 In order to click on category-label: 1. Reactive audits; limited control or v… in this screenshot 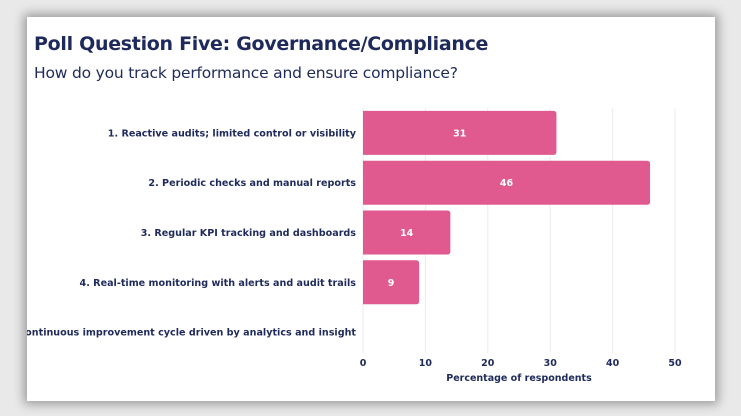, I will do `click(232, 133)`.